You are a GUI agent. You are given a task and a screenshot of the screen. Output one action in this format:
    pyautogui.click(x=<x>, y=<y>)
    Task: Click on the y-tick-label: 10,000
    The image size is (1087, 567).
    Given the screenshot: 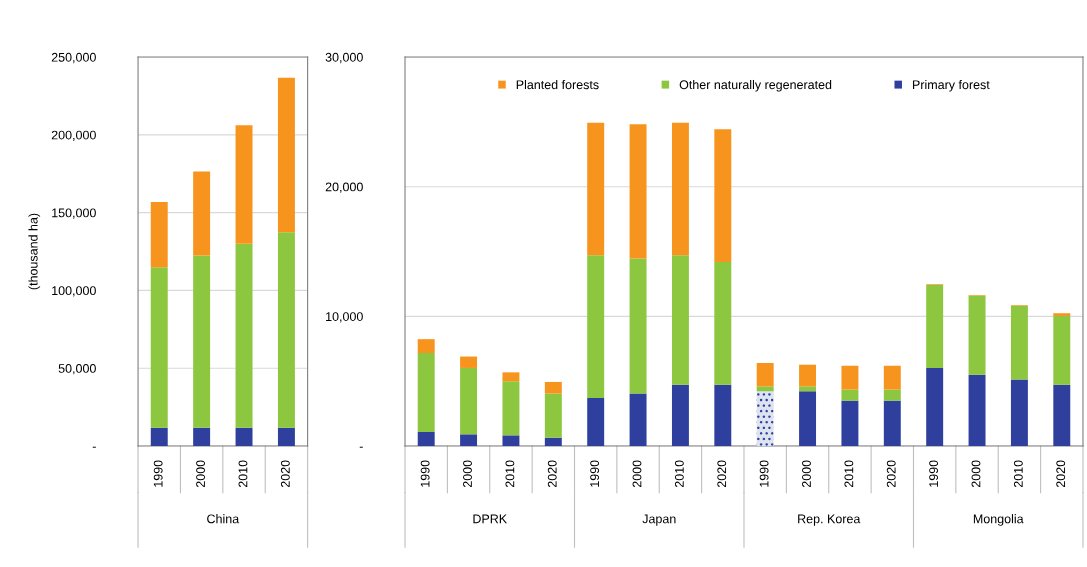 What is the action you would take?
    pyautogui.click(x=344, y=317)
    